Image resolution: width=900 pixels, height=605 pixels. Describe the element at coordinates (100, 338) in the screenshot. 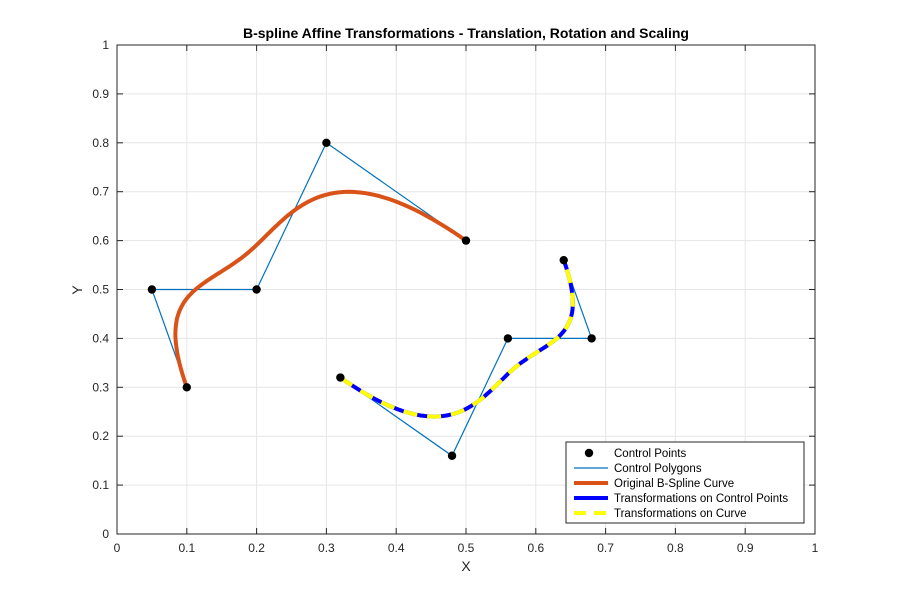

I see `y-tick-label: 0.4` at that location.